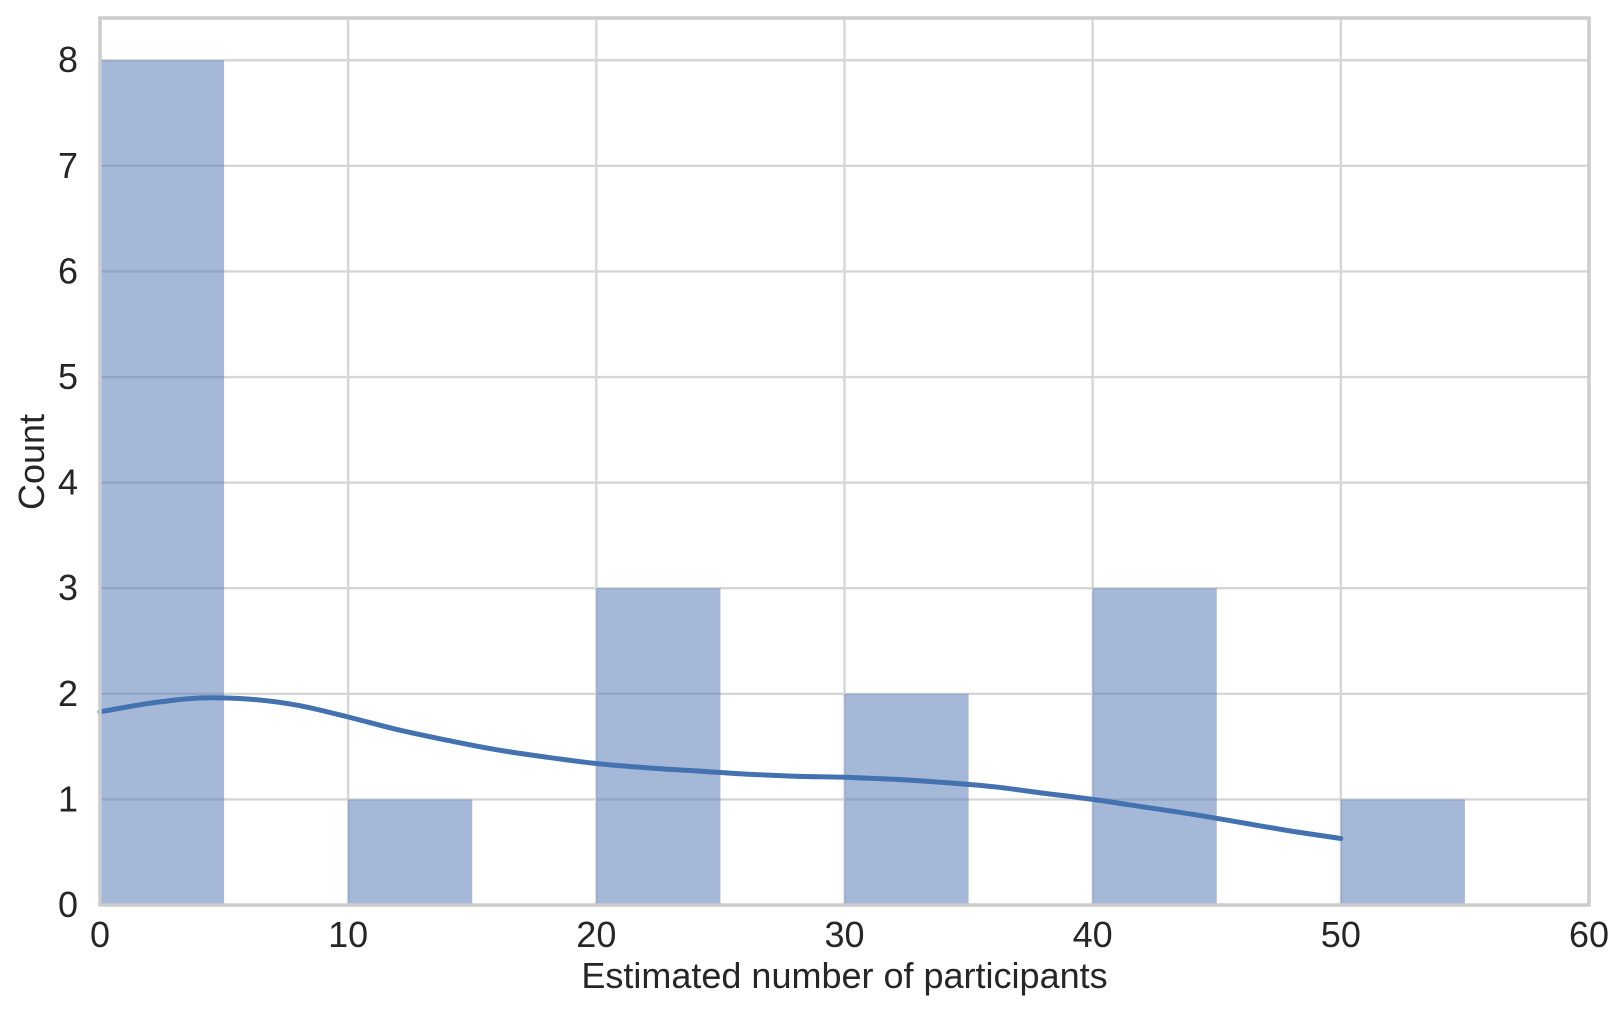  I want to click on kde-curve, so click(720, 768).